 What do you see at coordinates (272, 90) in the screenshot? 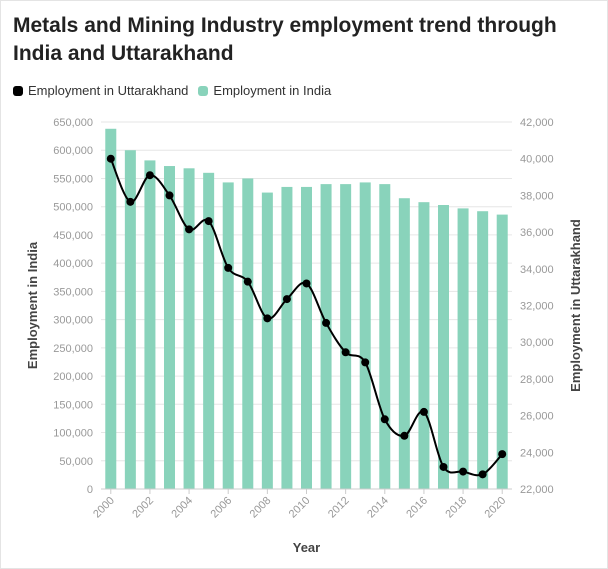
I see `legend-label-india: Employment in India` at bounding box center [272, 90].